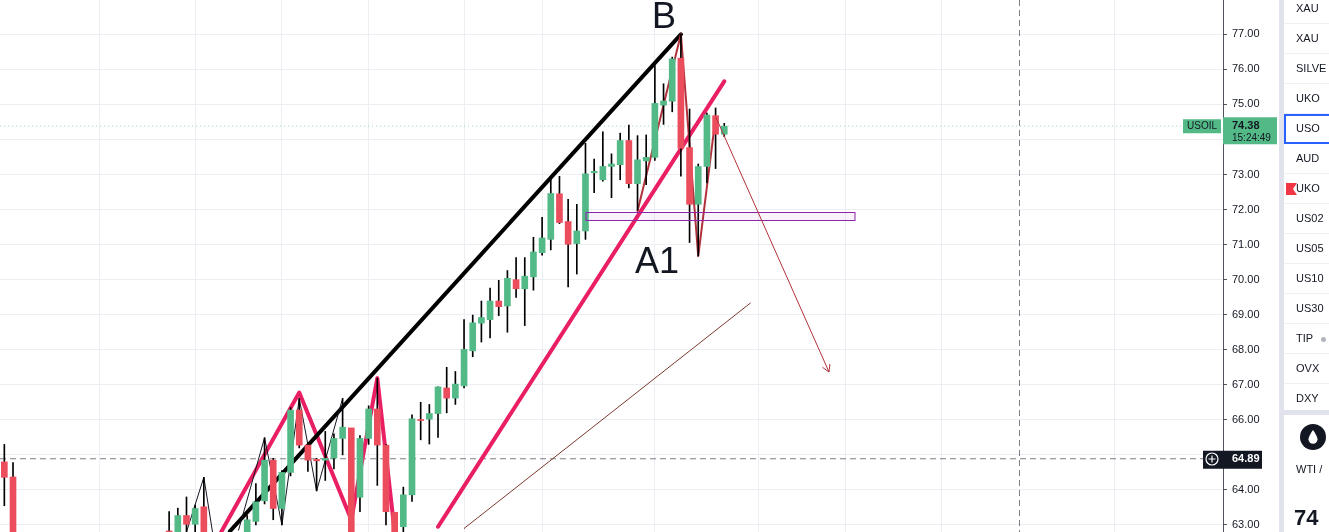  What do you see at coordinates (1246, 243) in the screenshot?
I see `y-tick-label: 71.00` at bounding box center [1246, 243].